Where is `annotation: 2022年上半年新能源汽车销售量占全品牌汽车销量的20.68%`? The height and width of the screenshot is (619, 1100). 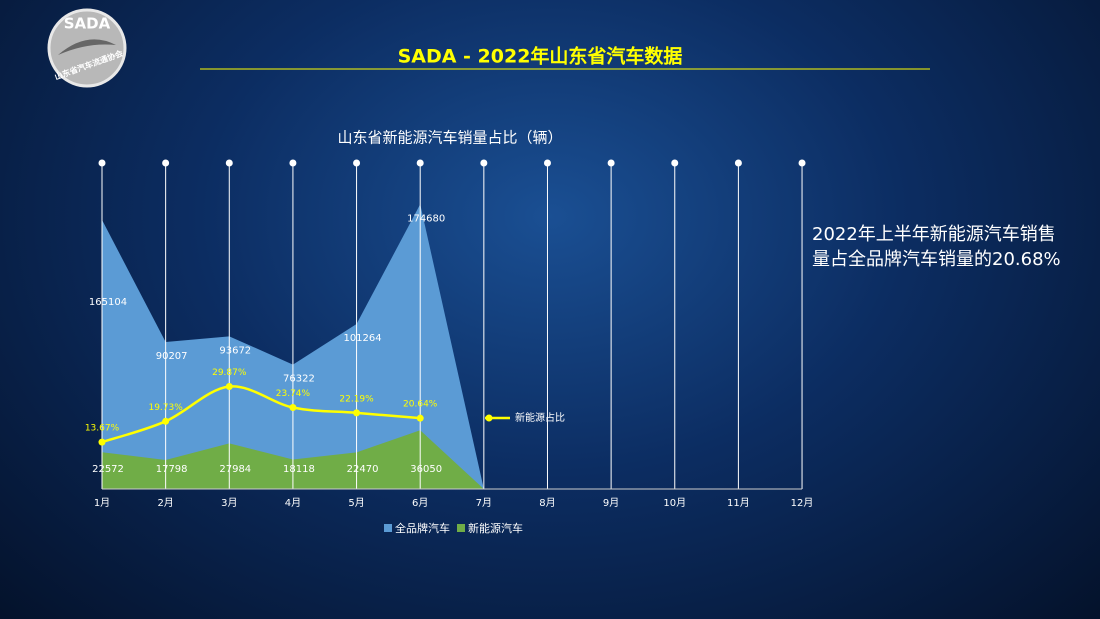
annotation: 2022年上半年新能源汽车销售量占全品牌汽车销量的20.68% is located at coordinates (936, 247).